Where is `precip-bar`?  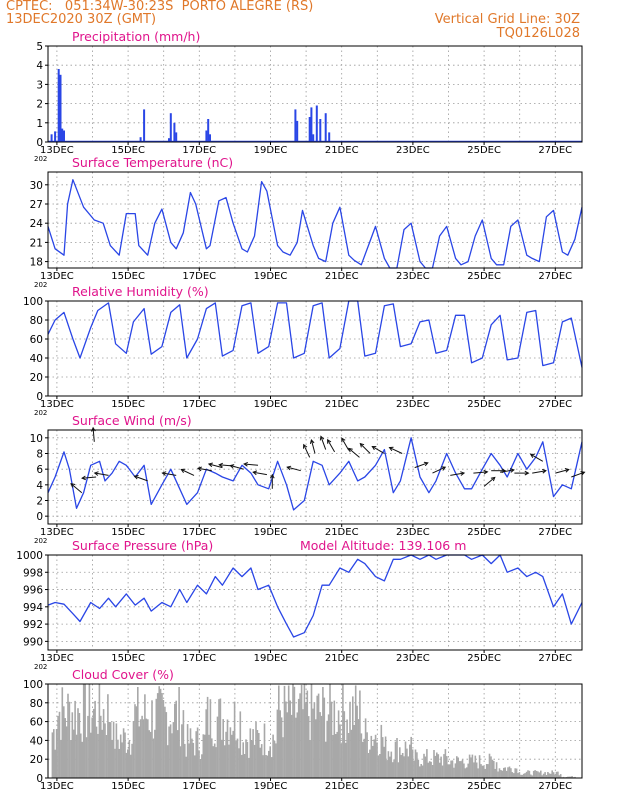 precip-bar is located at coordinates (58, 105).